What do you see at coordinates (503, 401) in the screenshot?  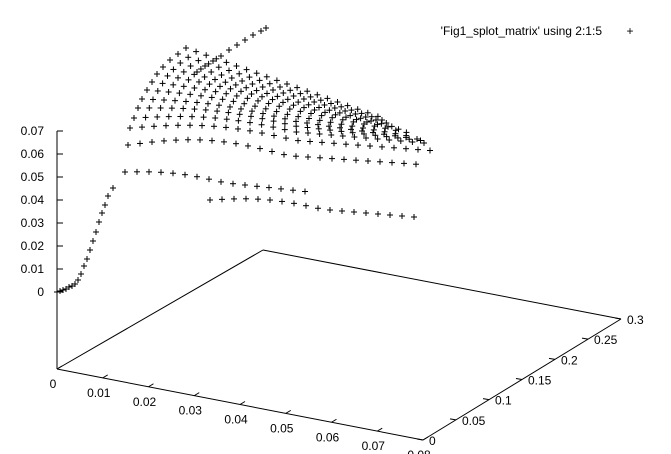 I see `y-tick-label: 0.1` at bounding box center [503, 401].